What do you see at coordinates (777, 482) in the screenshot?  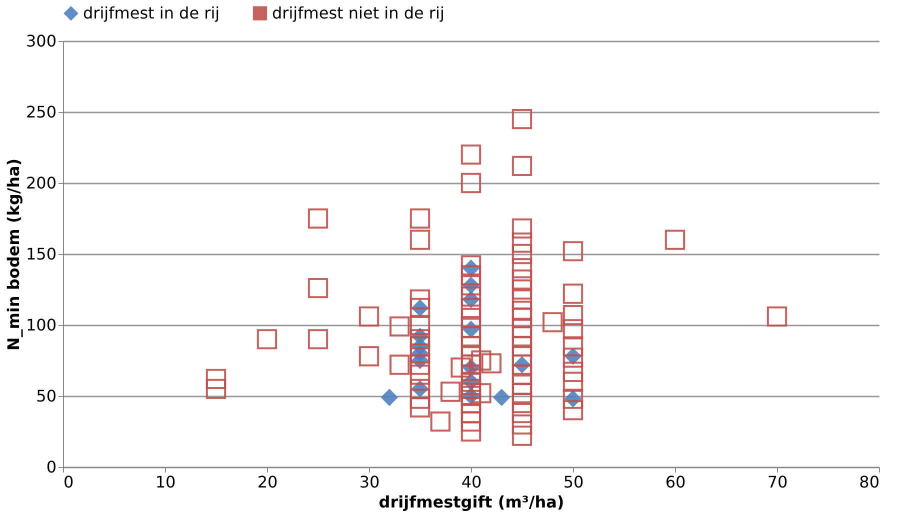 I see `x-tick-label: 70` at bounding box center [777, 482].